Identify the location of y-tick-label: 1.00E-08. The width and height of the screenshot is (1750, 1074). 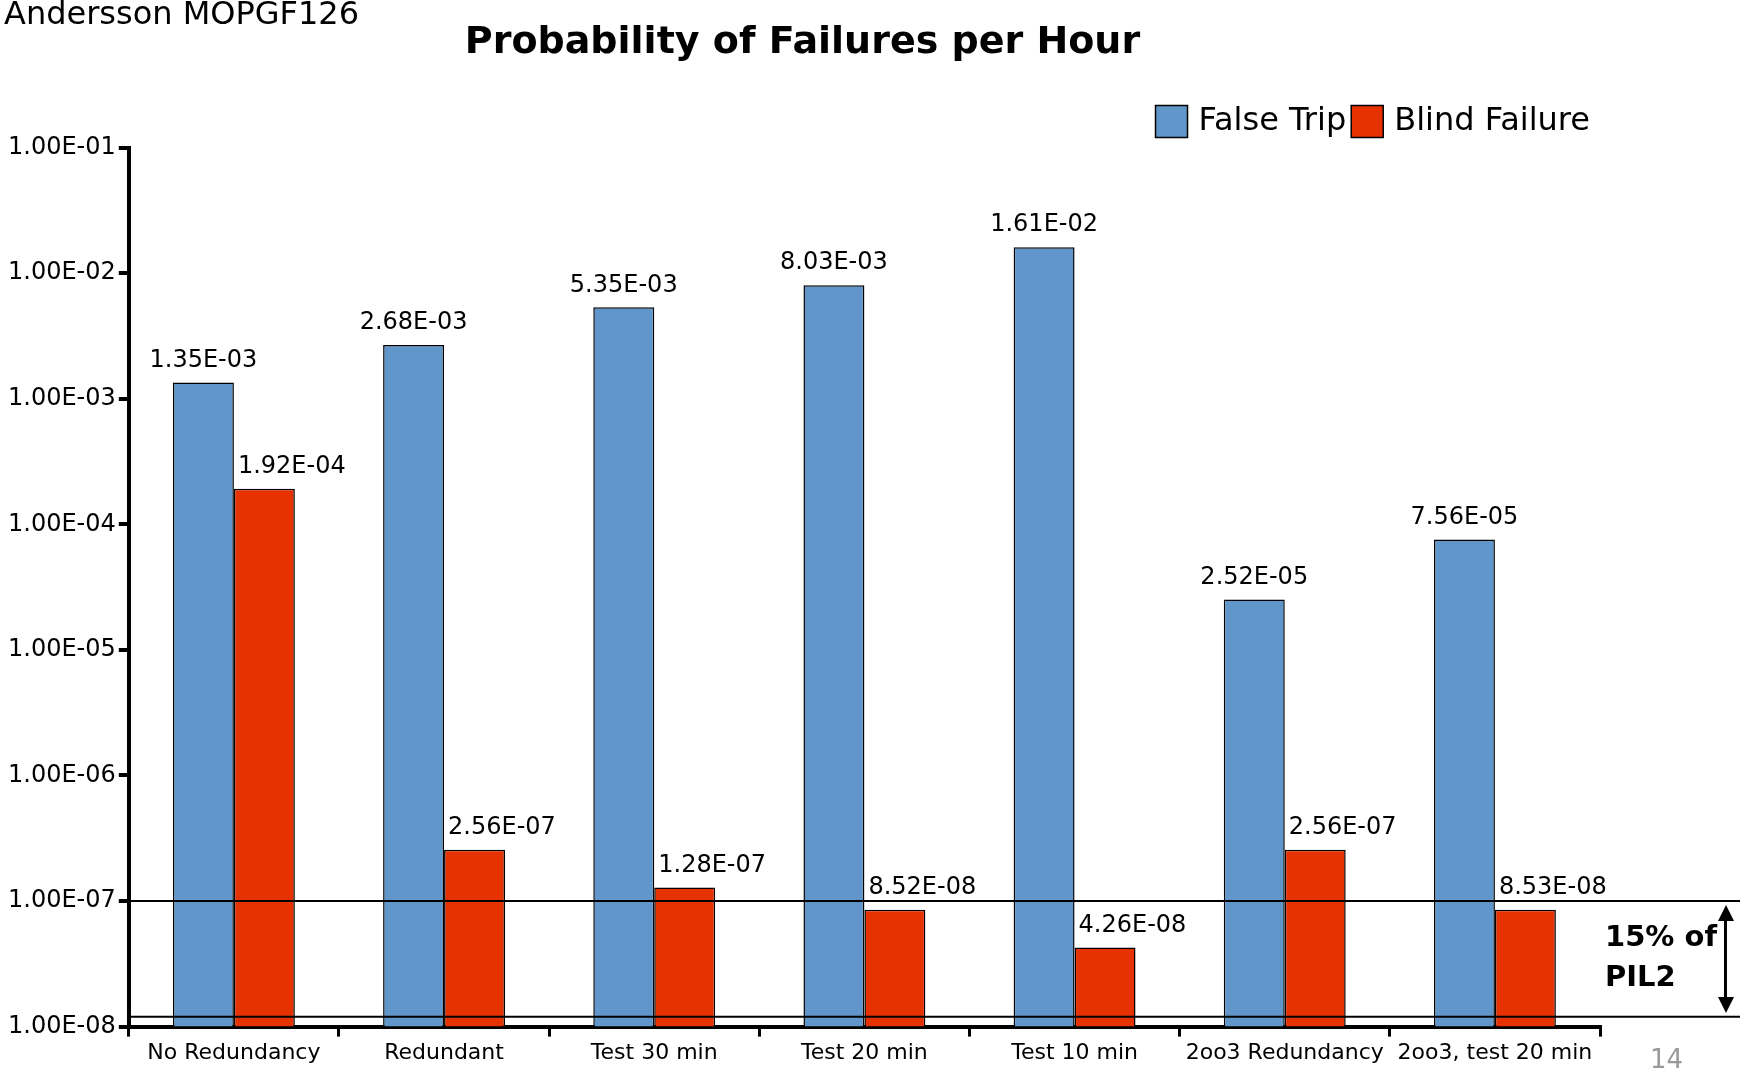
(61, 1024).